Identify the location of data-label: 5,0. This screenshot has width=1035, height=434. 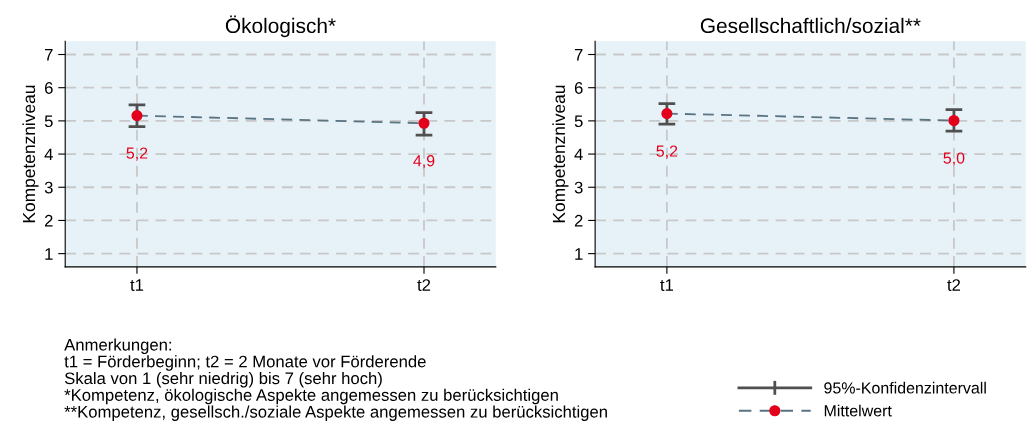
(954, 159).